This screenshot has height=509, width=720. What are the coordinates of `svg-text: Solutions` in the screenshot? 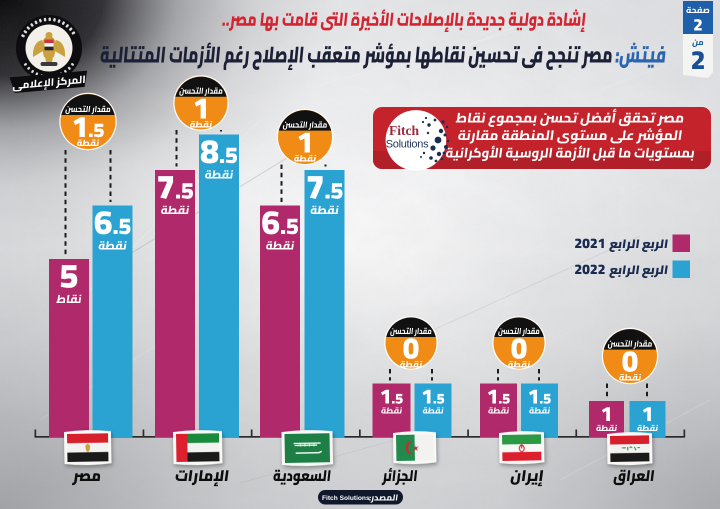 It's located at (407, 145).